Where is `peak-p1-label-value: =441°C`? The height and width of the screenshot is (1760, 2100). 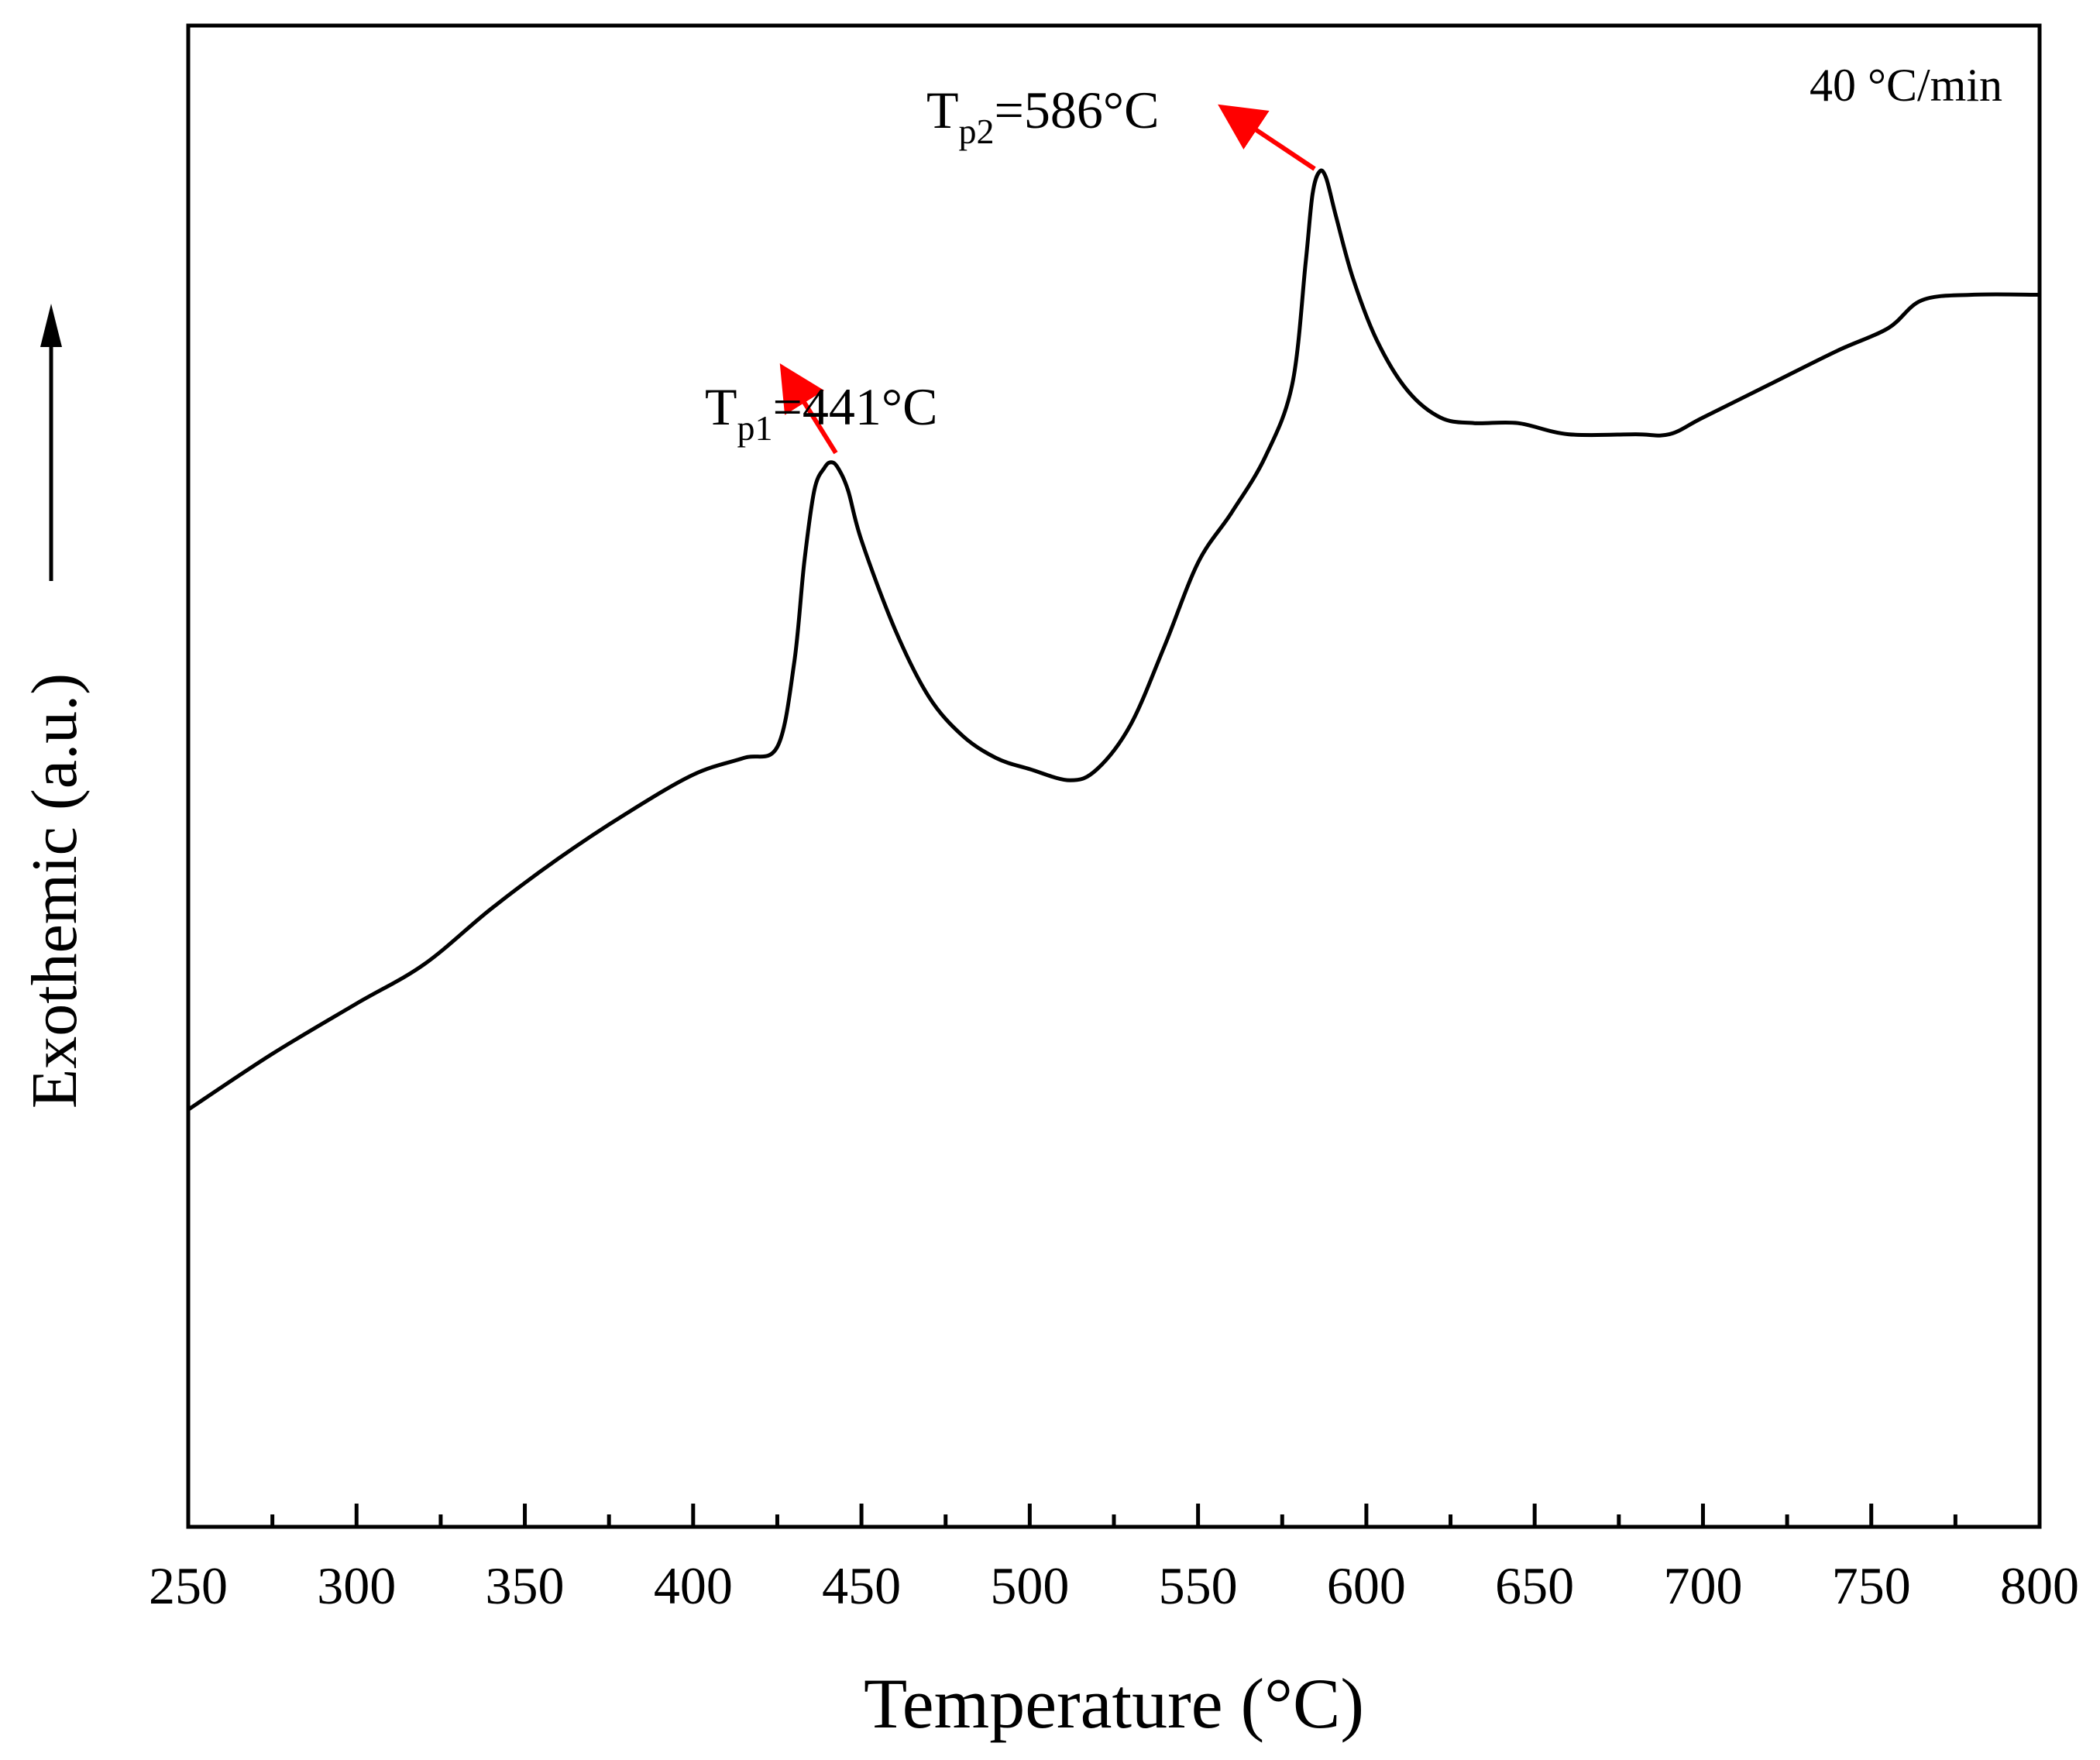 peak-p1-label-value: =441°C is located at coordinates (855, 406).